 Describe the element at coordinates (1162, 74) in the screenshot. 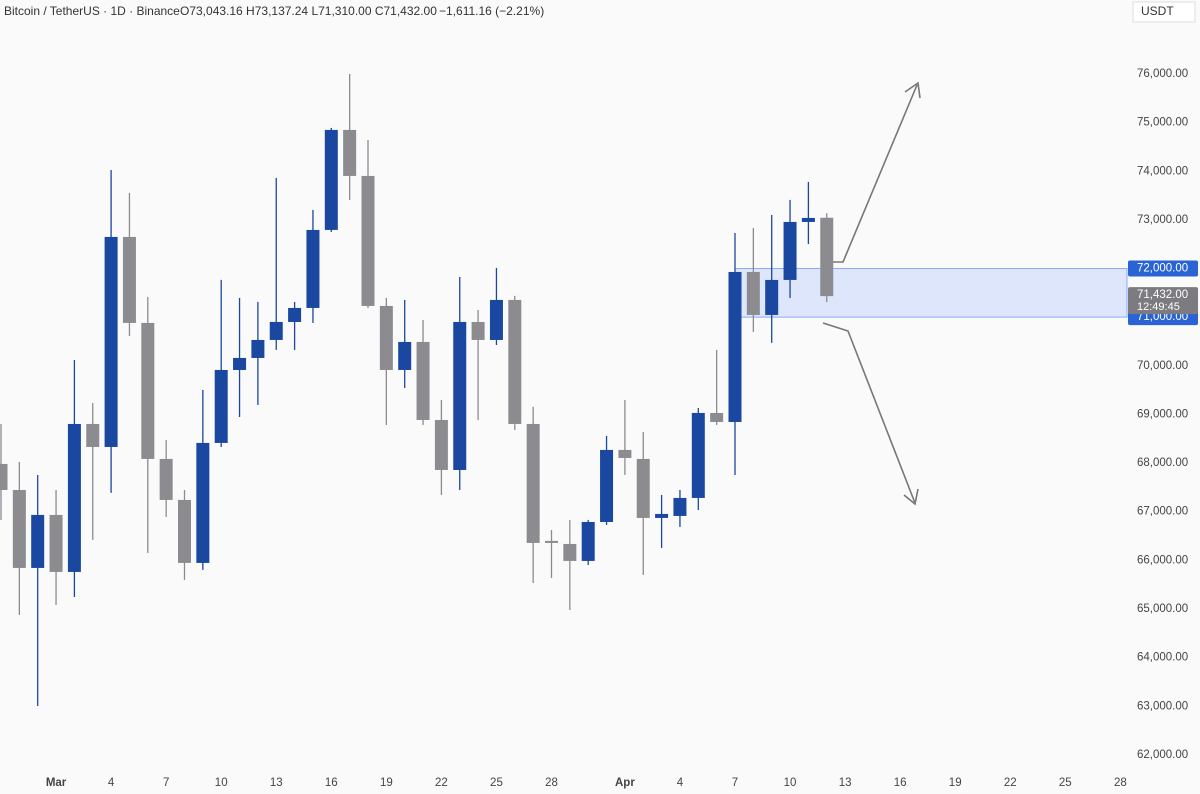

I see `y-tick-label: 76,000.00` at that location.